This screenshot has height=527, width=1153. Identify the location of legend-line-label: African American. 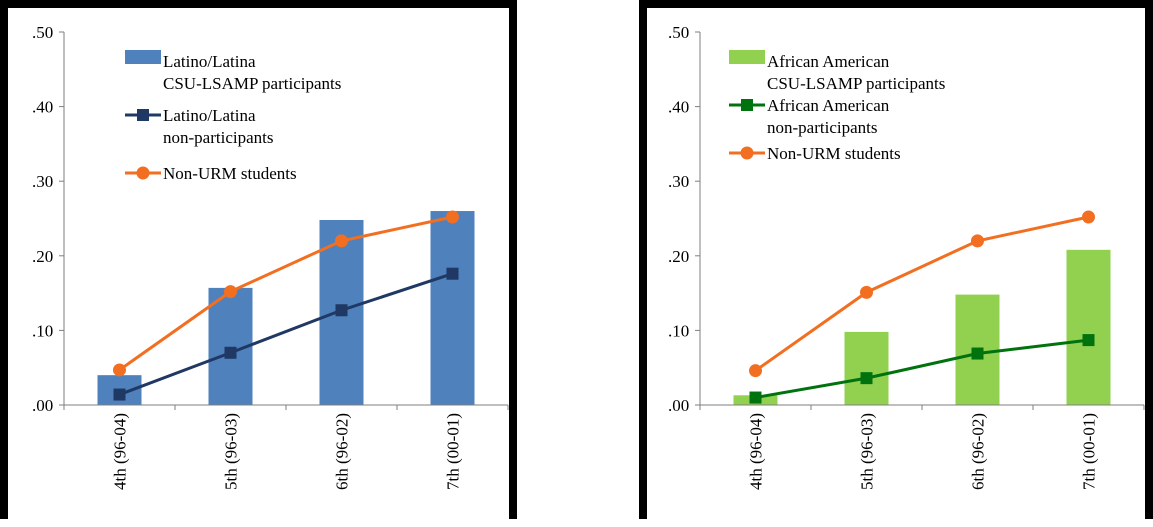
(828, 105).